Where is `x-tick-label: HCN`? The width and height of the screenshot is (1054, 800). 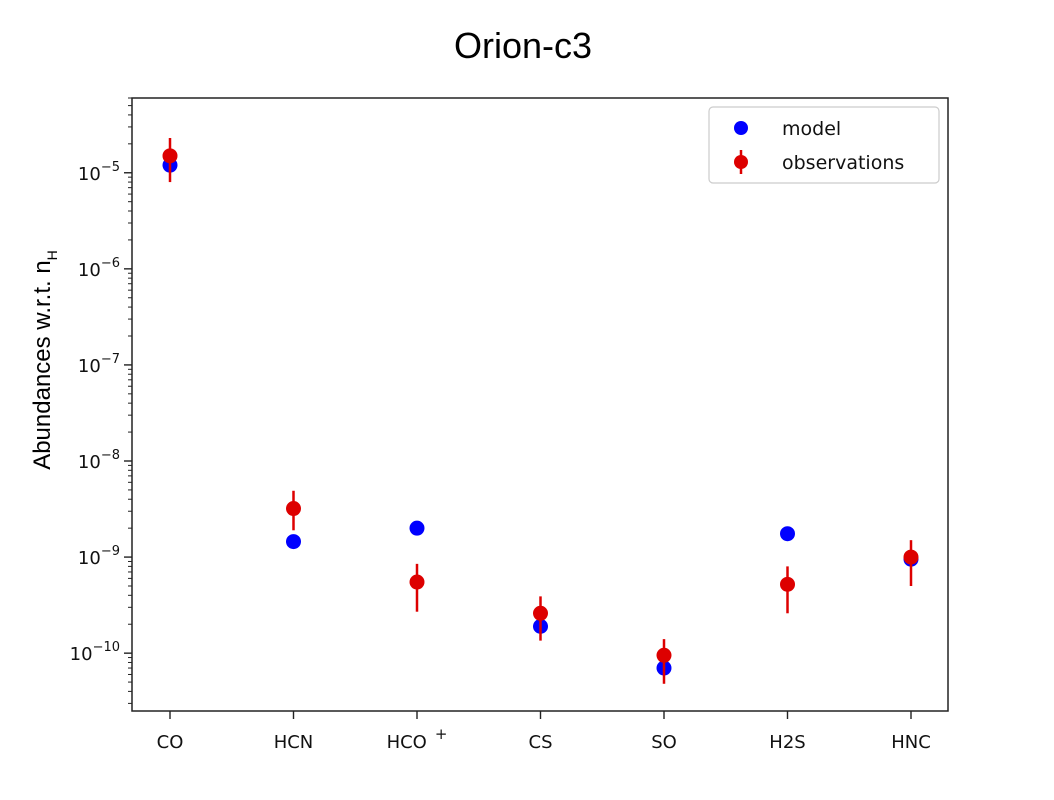 x-tick-label: HCN is located at coordinates (294, 742).